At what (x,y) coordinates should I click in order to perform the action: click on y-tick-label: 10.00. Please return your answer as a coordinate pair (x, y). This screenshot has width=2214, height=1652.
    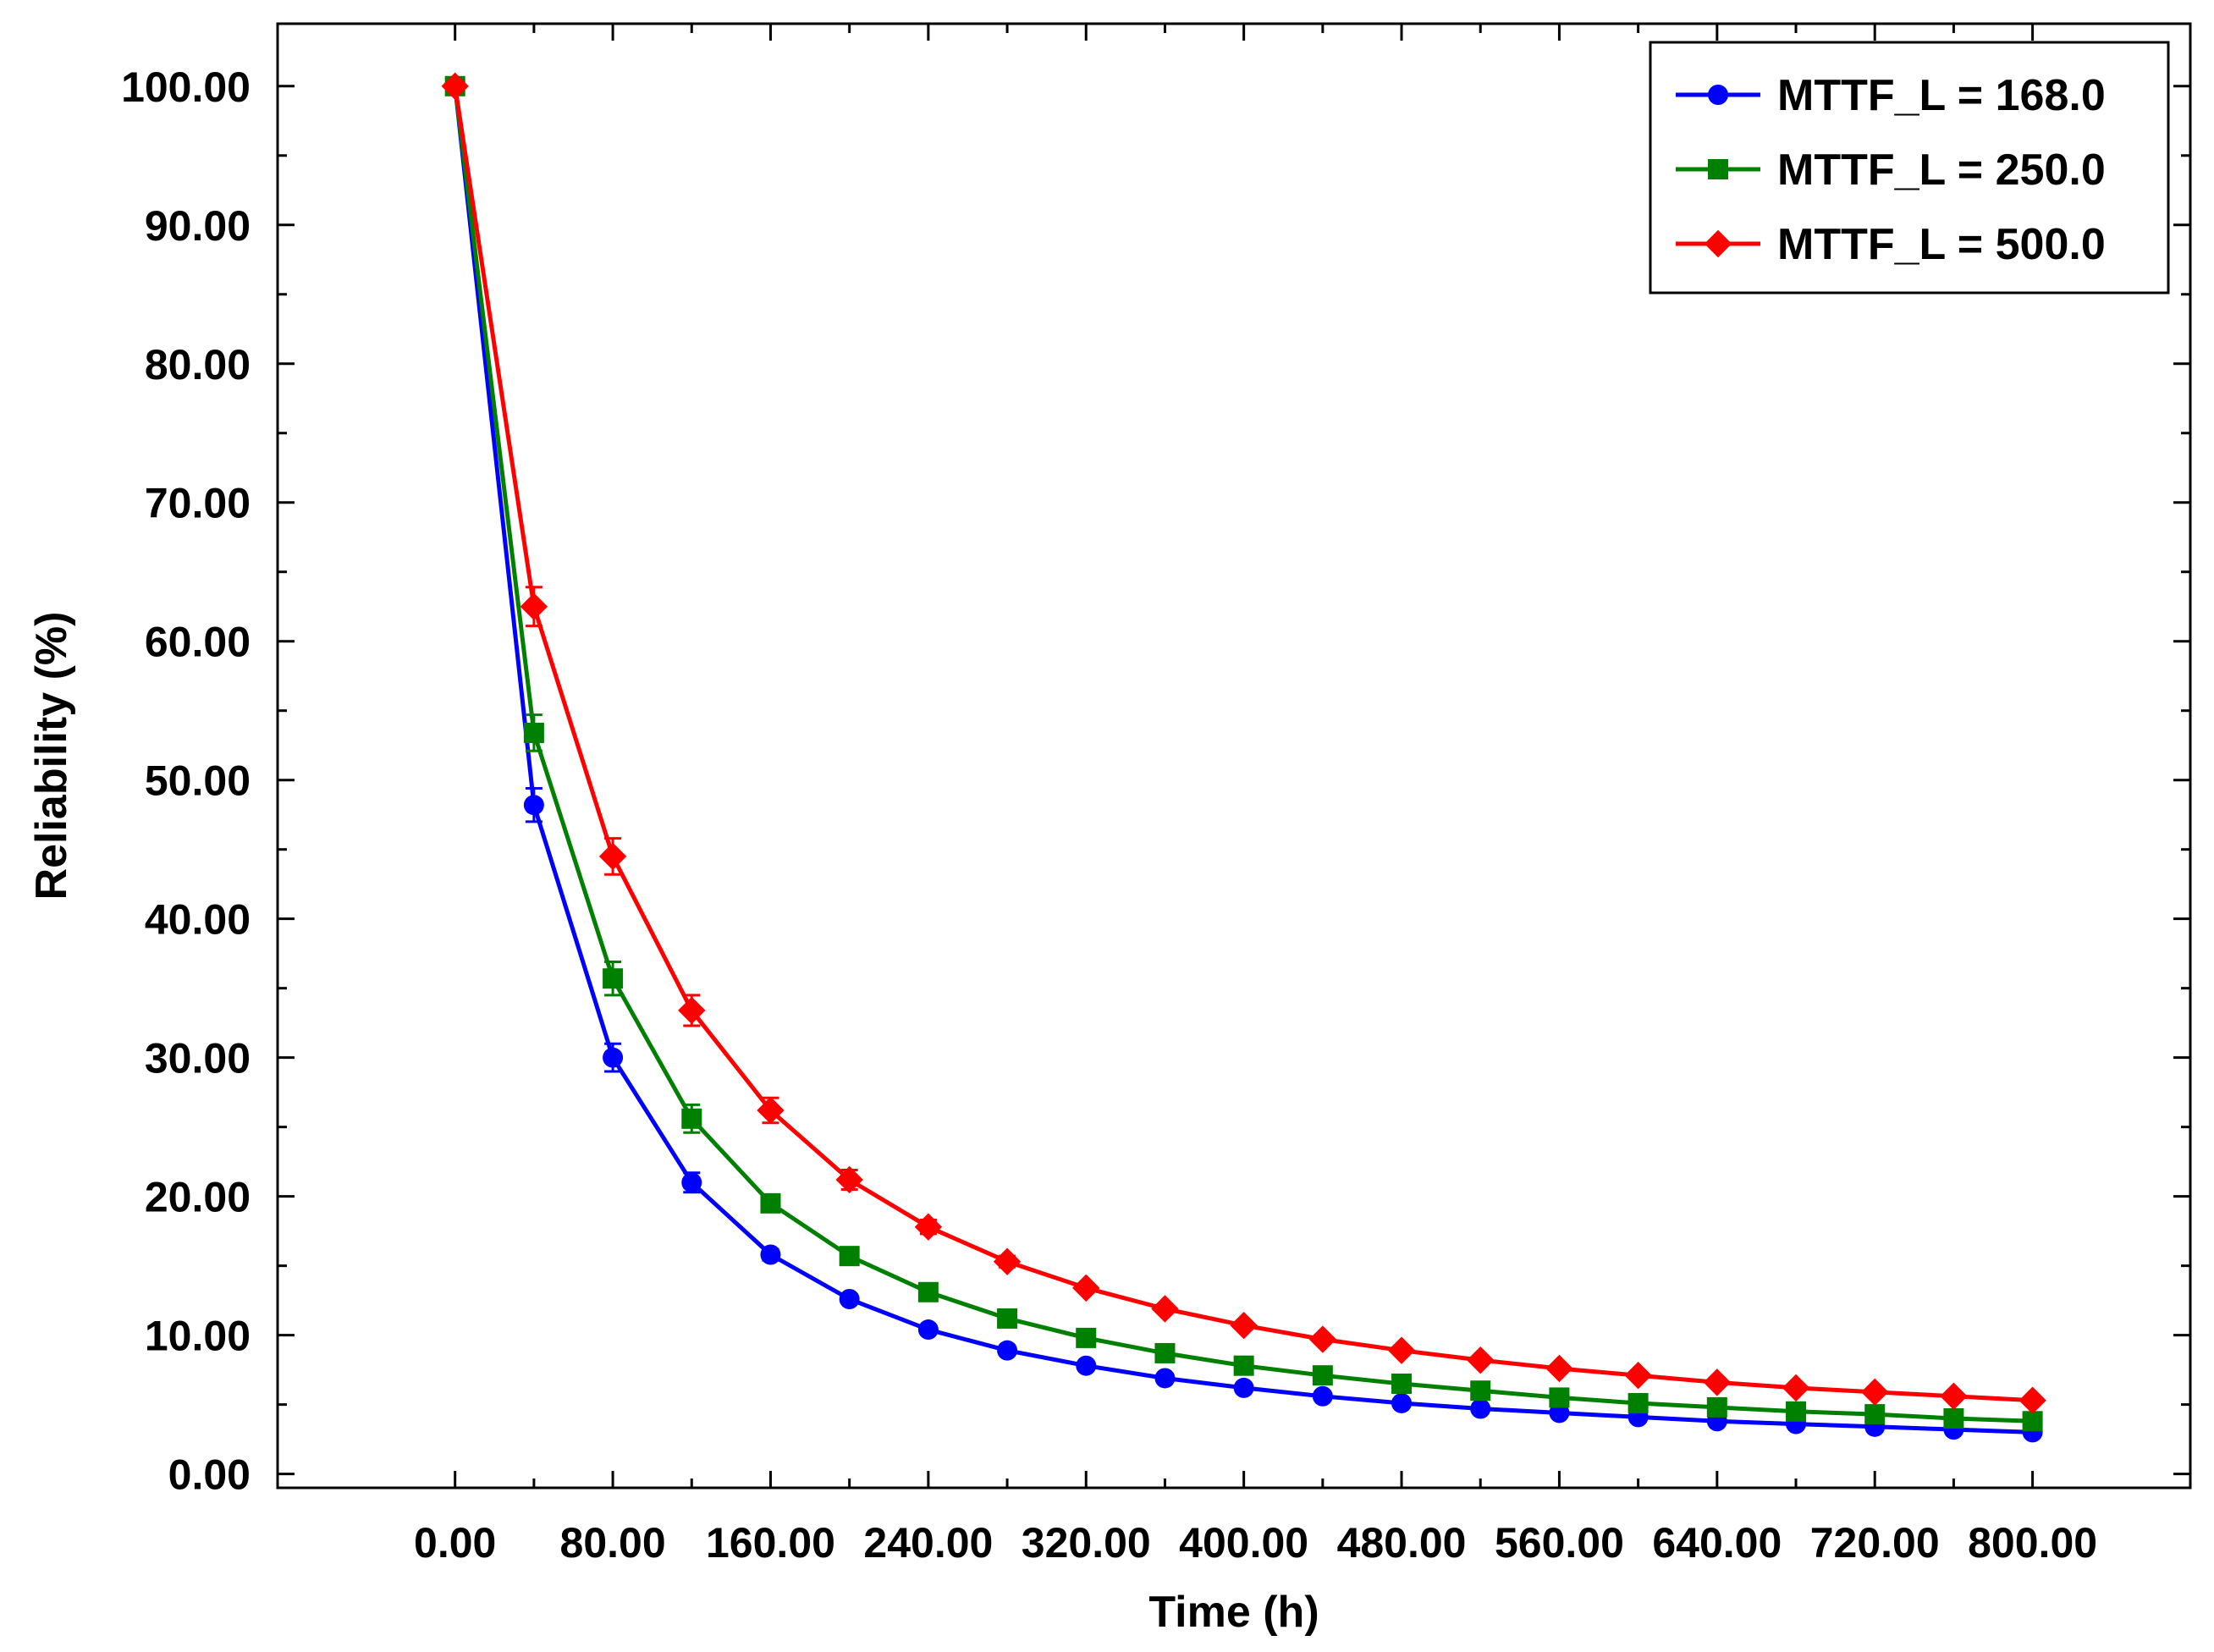
    Looking at the image, I should click on (198, 1336).